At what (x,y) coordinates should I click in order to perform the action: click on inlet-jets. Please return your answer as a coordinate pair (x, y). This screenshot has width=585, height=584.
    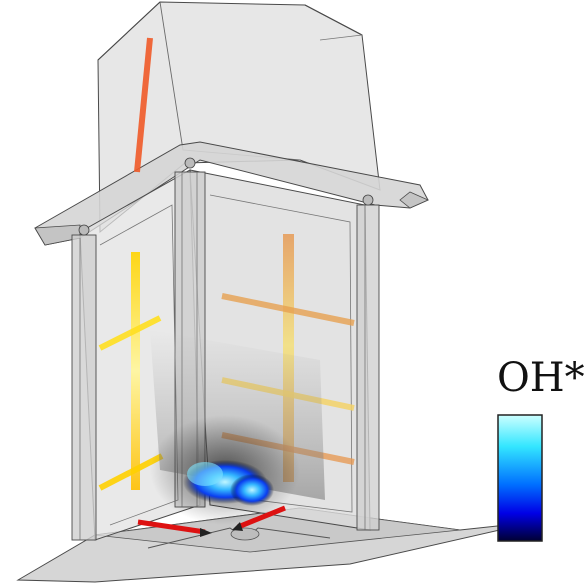
    Looking at the image, I should click on (211, 521).